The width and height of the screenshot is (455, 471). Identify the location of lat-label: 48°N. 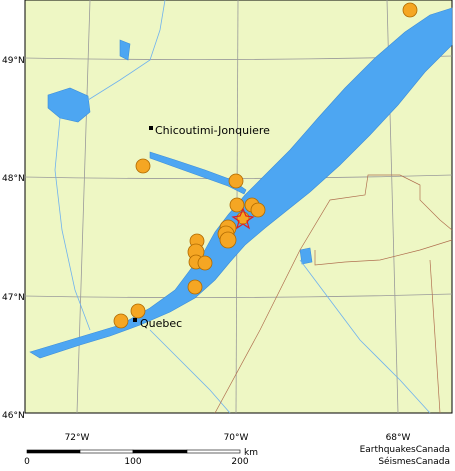
(13, 179).